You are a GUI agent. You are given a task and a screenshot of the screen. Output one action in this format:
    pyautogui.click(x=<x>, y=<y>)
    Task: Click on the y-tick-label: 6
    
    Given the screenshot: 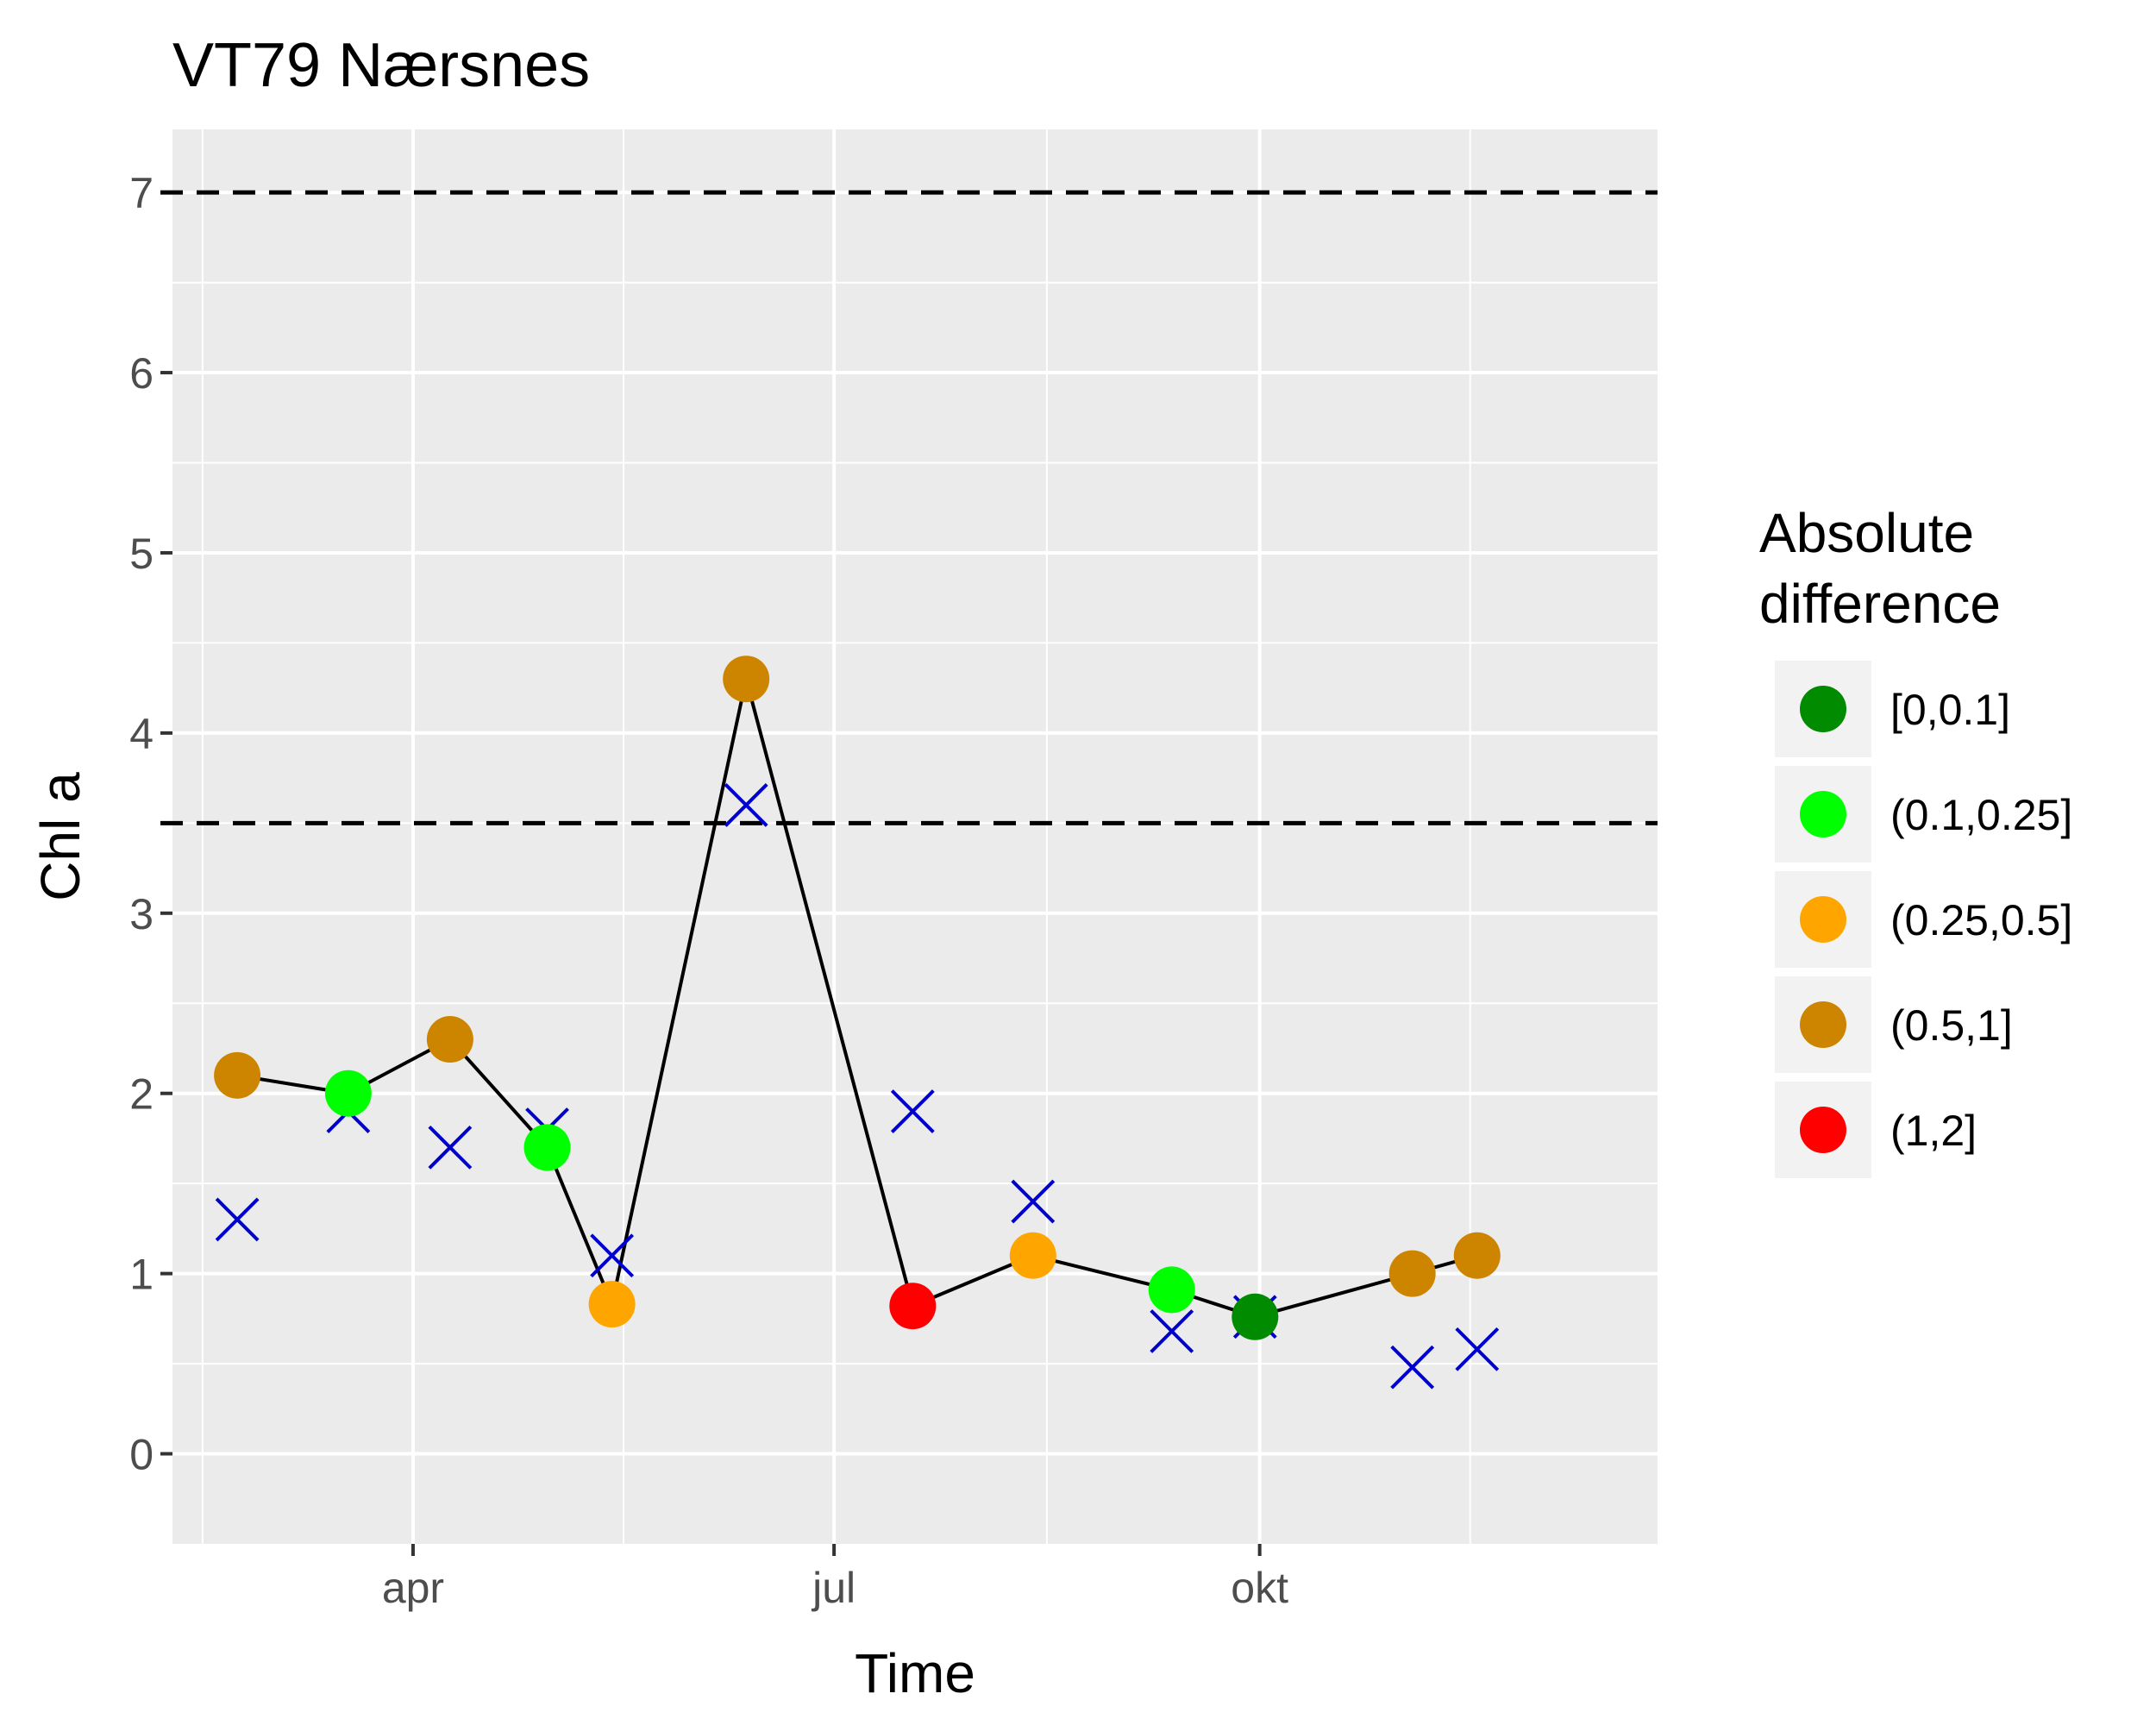 What is the action you would take?
    pyautogui.click(x=141, y=373)
    